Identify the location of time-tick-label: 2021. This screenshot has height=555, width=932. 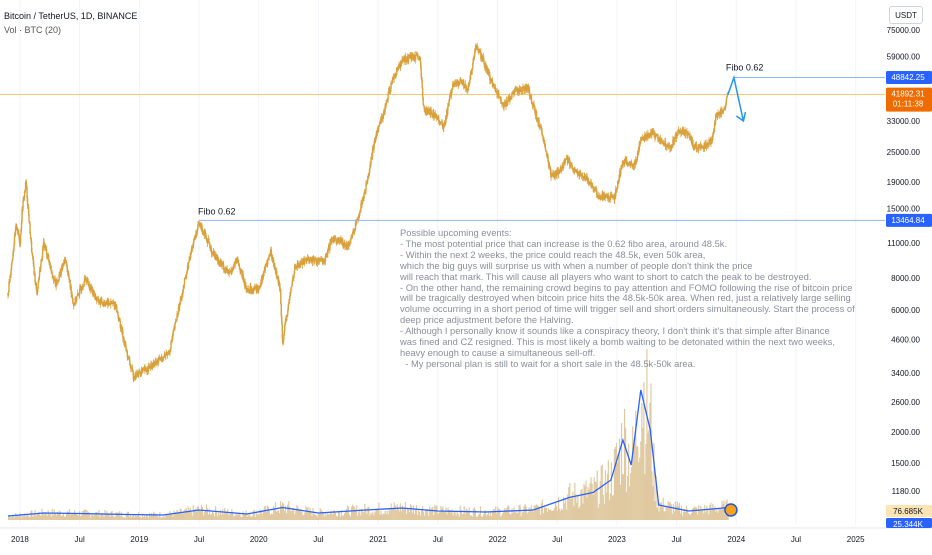
(378, 539).